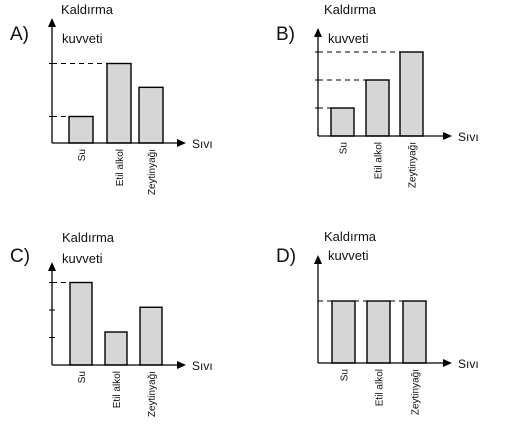  I want to click on option-label: D), so click(286, 256).